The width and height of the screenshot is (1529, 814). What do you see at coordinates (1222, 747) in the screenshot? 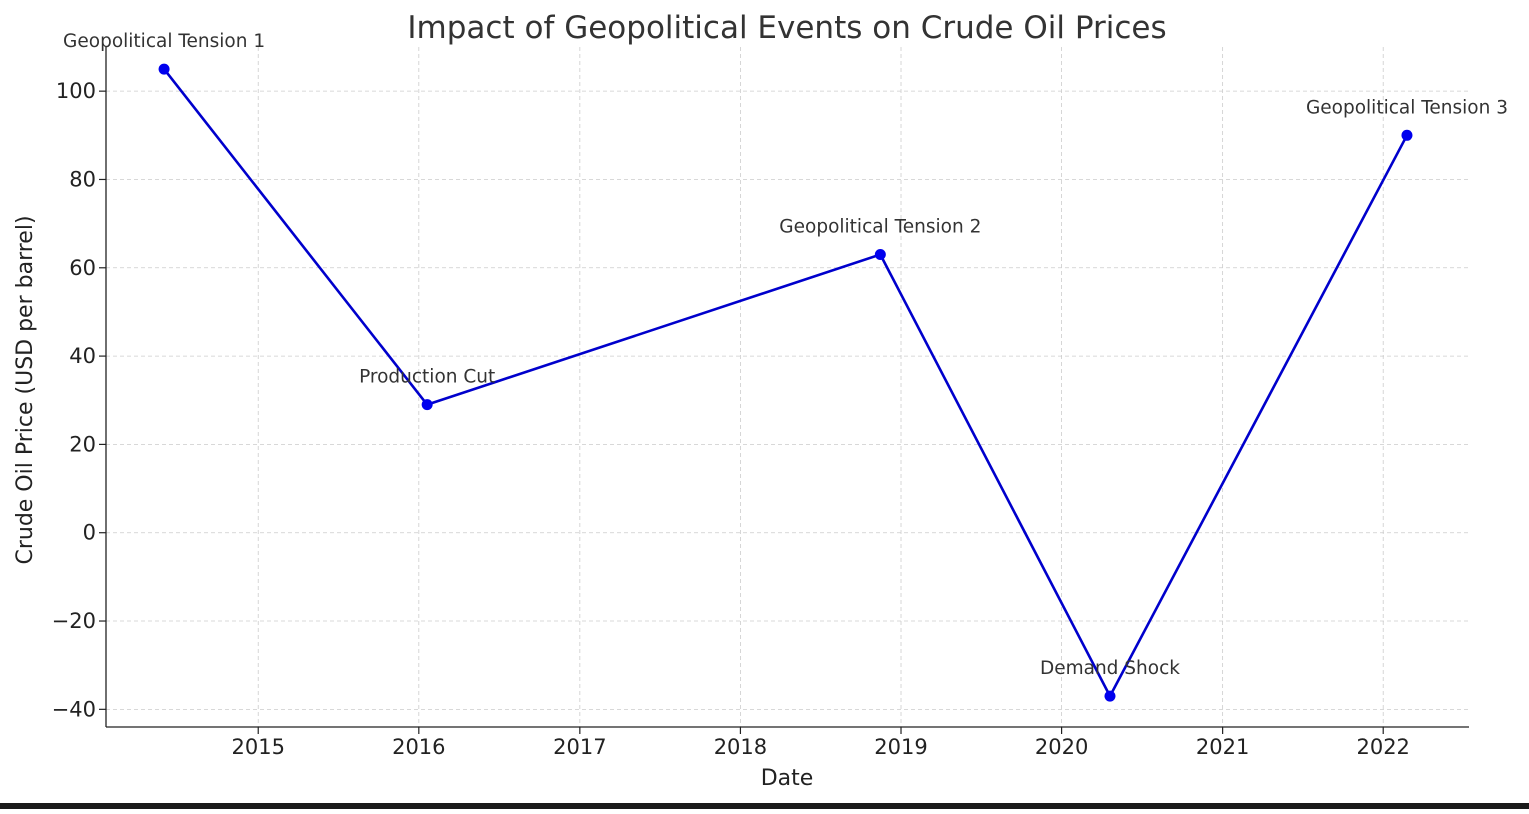
I see `x-tick-label: 2021` at bounding box center [1222, 747].